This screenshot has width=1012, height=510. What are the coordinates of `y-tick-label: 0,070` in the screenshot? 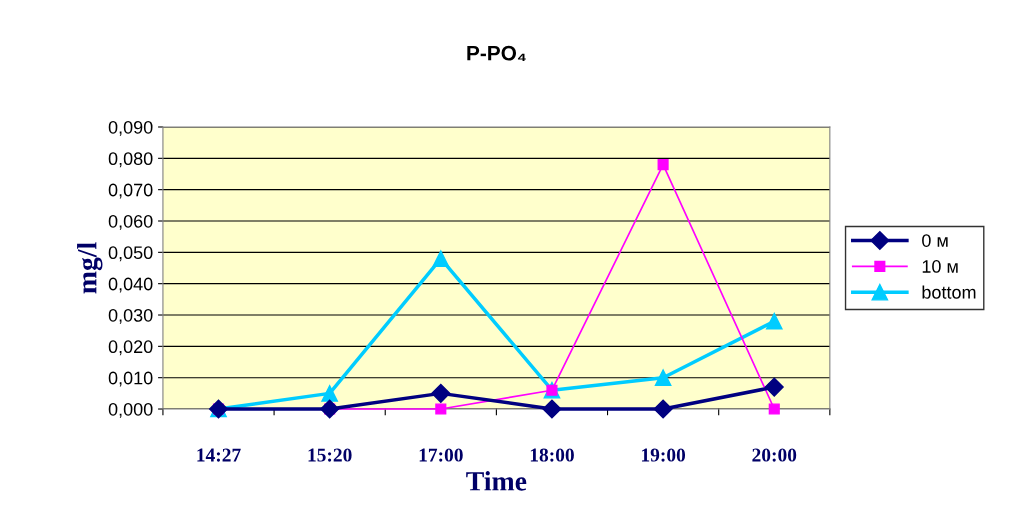 It's located at (130, 191).